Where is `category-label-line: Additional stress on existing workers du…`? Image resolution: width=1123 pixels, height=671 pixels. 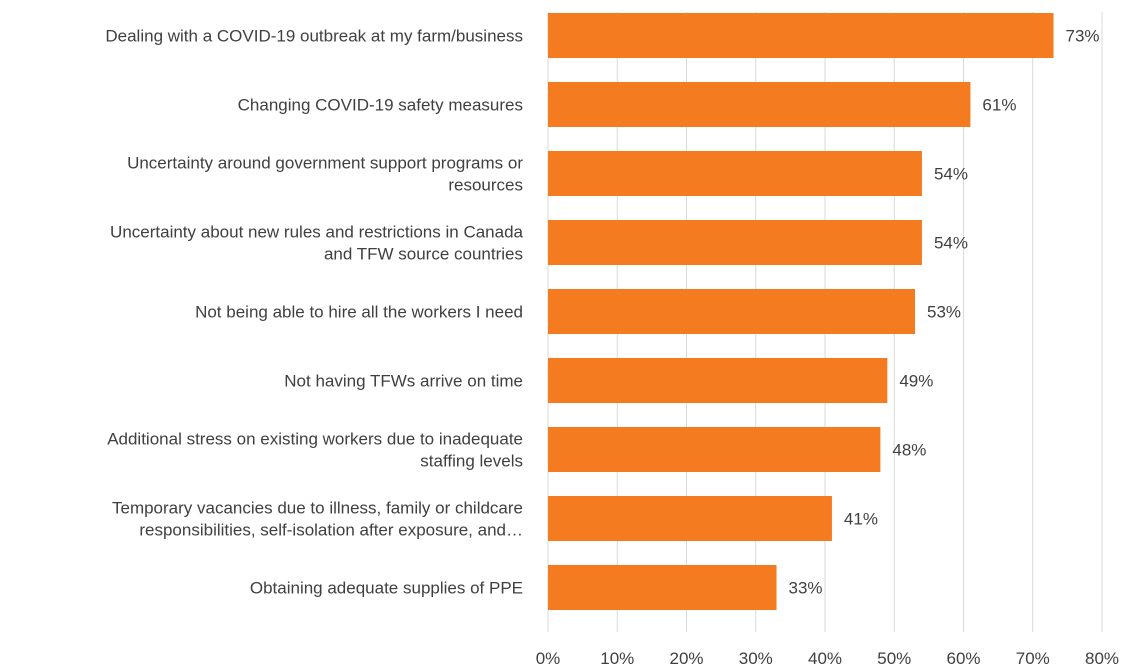 category-label-line: Additional stress on existing workers du… is located at coordinates (315, 439).